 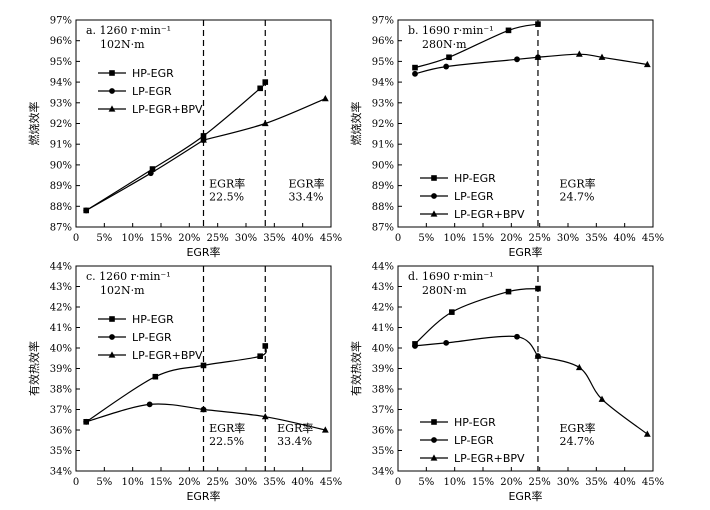 I want to click on y-tick-label: 39%, so click(x=61, y=369).